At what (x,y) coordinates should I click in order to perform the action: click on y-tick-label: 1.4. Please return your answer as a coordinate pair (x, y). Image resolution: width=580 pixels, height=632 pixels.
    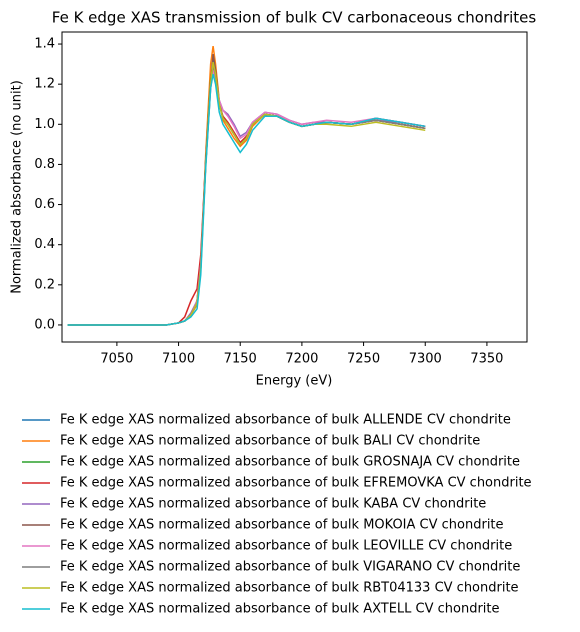
    Looking at the image, I should click on (44, 44).